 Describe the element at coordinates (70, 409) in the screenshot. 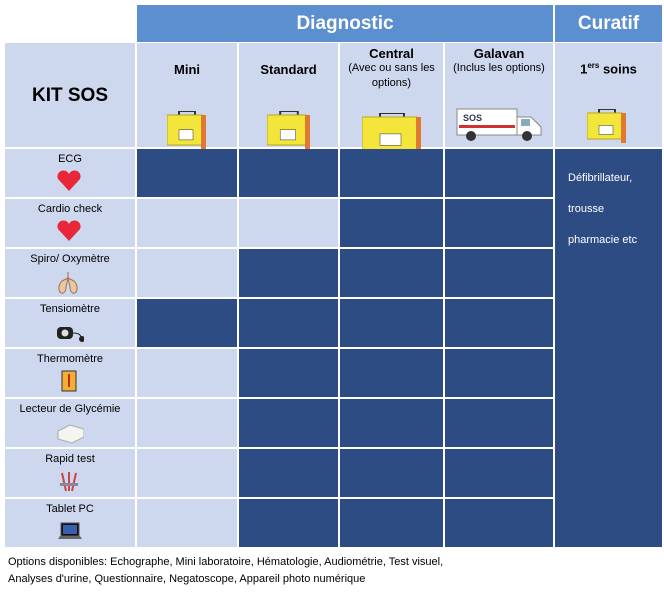

I see `row-label: Lecteur de Glycémie` at that location.